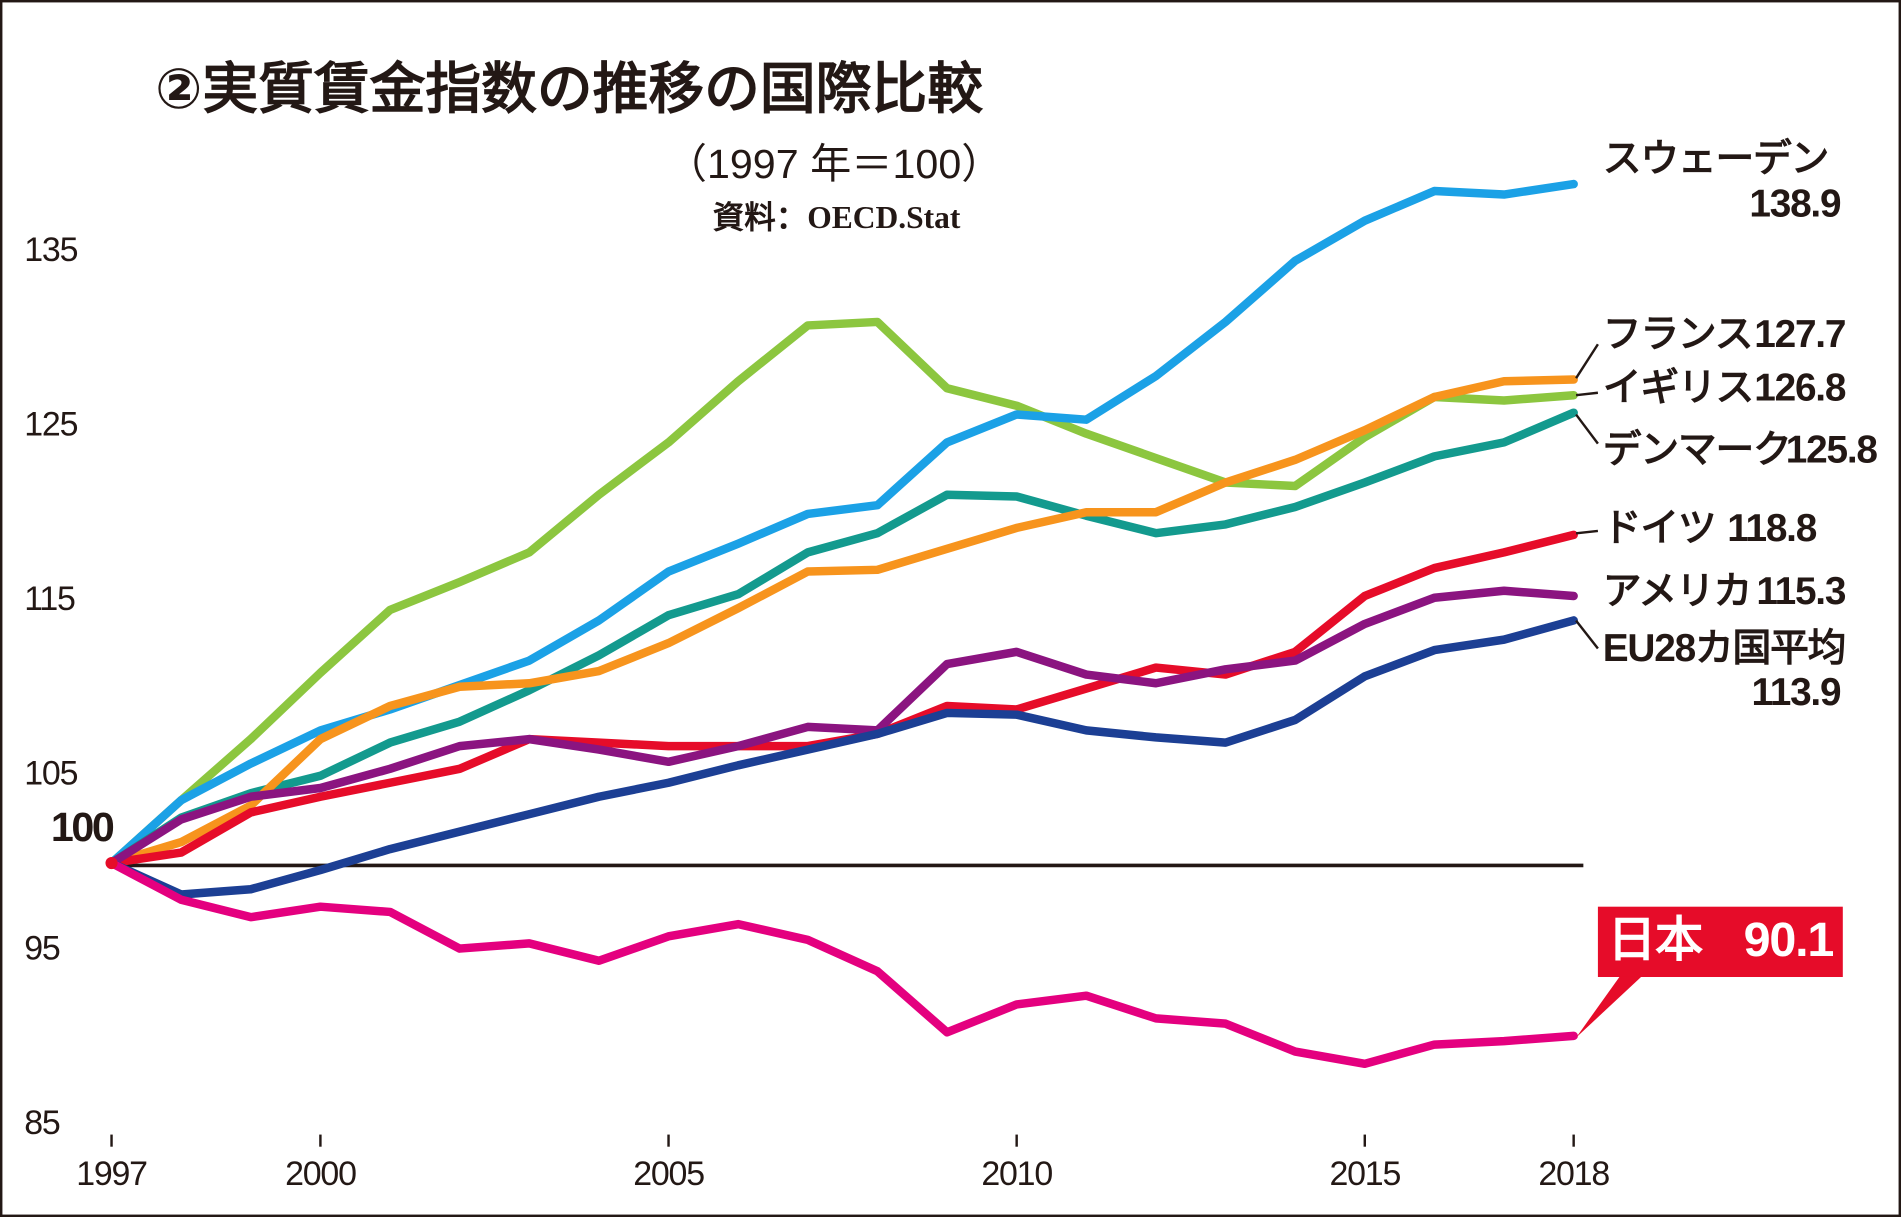 The width and height of the screenshot is (1901, 1217). Describe the element at coordinates (42, 948) in the screenshot. I see `y-tick-label: 95` at that location.